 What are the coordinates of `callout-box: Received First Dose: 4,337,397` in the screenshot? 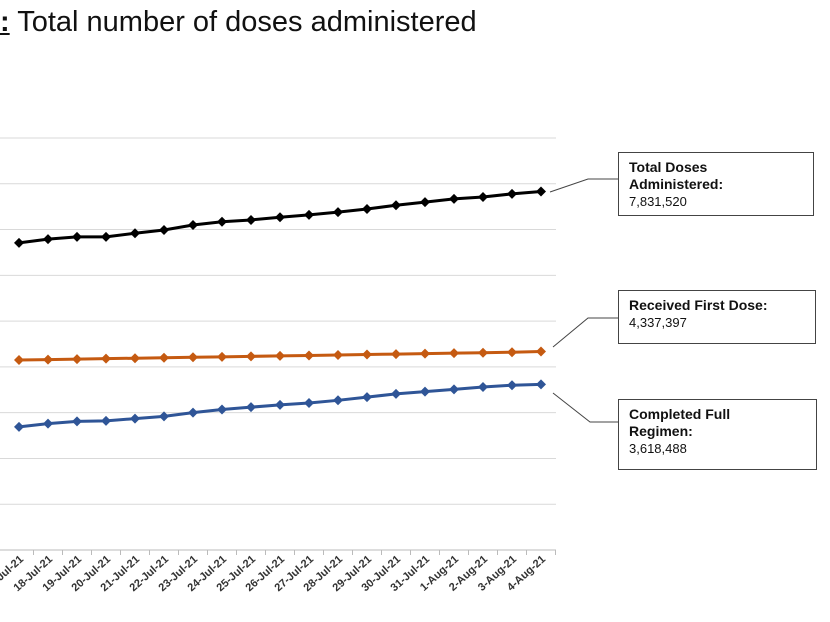 It's located at (717, 317).